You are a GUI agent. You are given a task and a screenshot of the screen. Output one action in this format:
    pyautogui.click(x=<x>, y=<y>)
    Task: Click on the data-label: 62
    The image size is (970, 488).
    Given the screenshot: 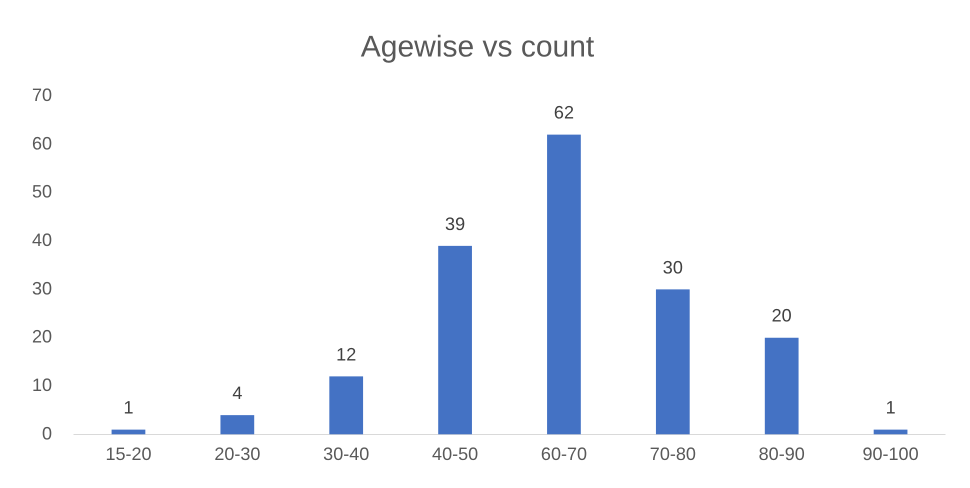 What is the action you would take?
    pyautogui.click(x=564, y=112)
    